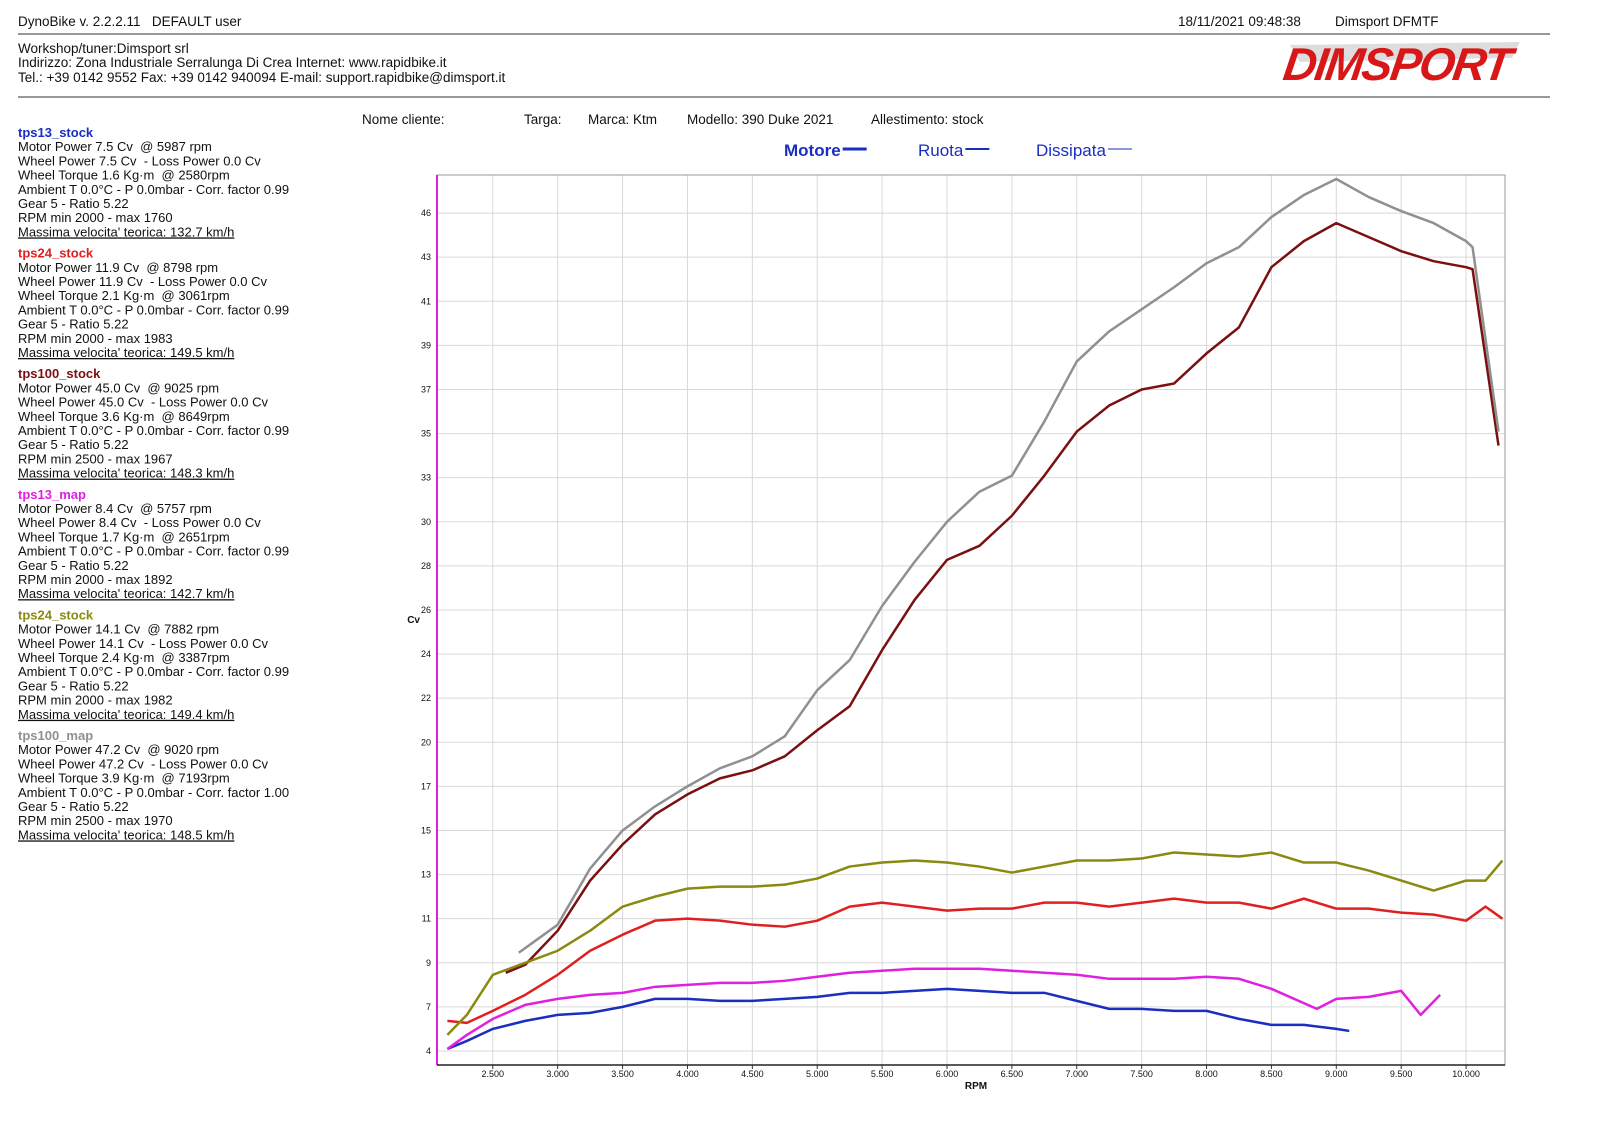 This screenshot has width=1600, height=1136. Describe the element at coordinates (426, 213) in the screenshot. I see `y-tick-label: 46` at that location.